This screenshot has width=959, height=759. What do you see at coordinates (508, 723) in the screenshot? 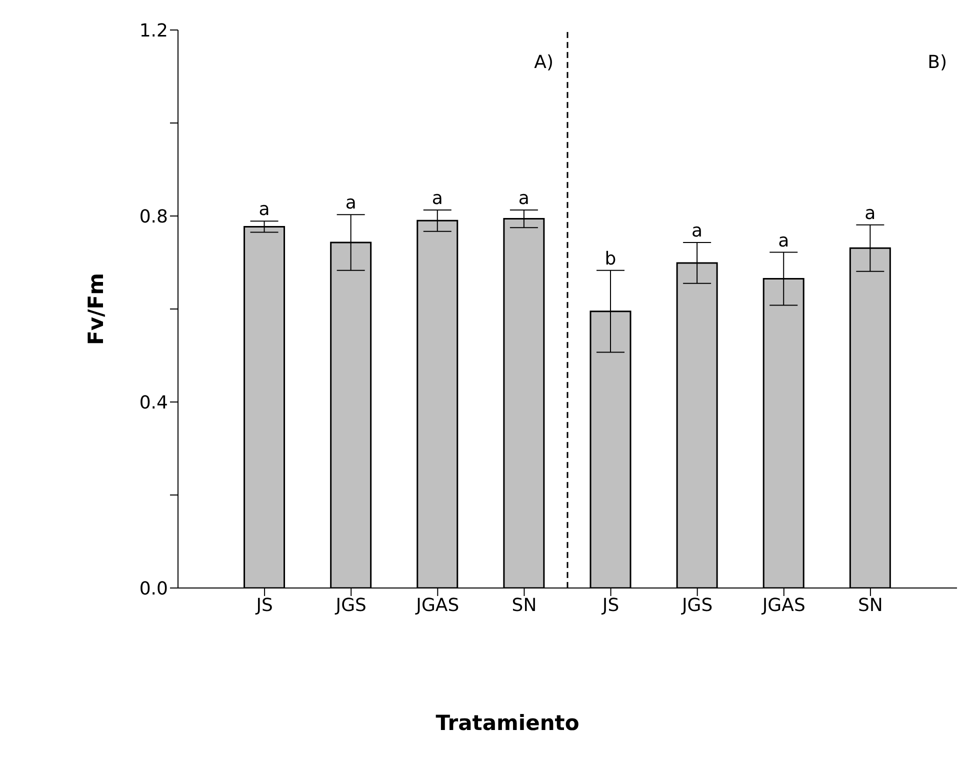
I see `x-axis-title: Tratamiento` at bounding box center [508, 723].